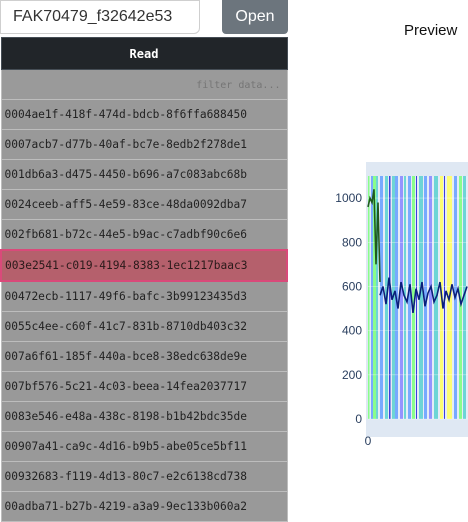 The width and height of the screenshot is (468, 522). Describe the element at coordinates (352, 331) in the screenshot. I see `y-tick-label: 400` at that location.